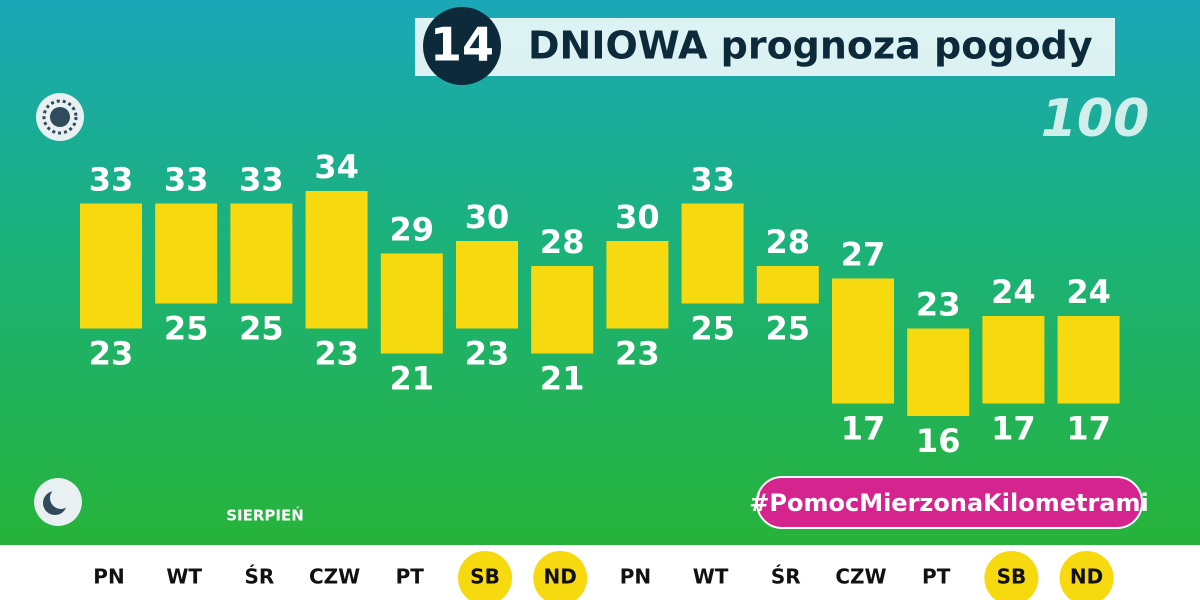  Describe the element at coordinates (810, 46) in the screenshot. I see `chart-title: DNIOWA prognoza pogody` at that location.